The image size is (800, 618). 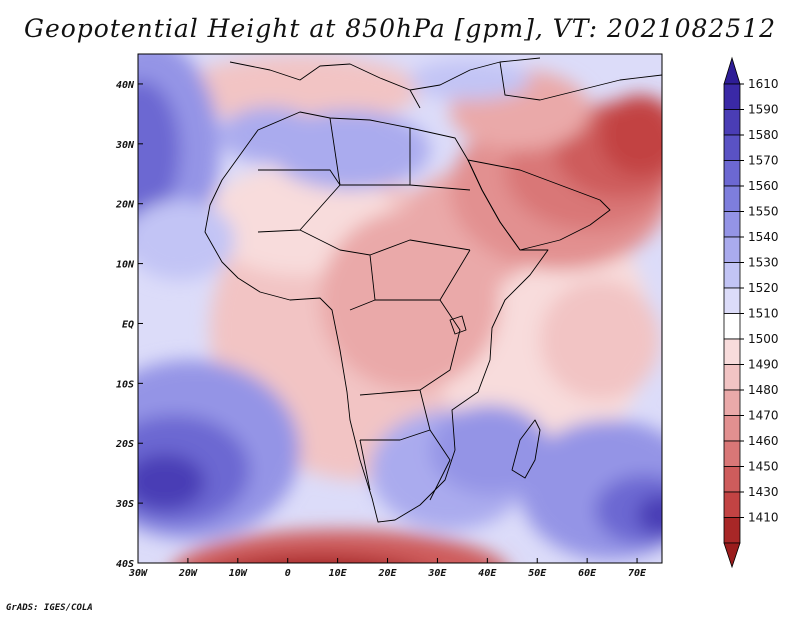 What do you see at coordinates (288, 573) in the screenshot?
I see `lon-tick-label: 0` at bounding box center [288, 573].